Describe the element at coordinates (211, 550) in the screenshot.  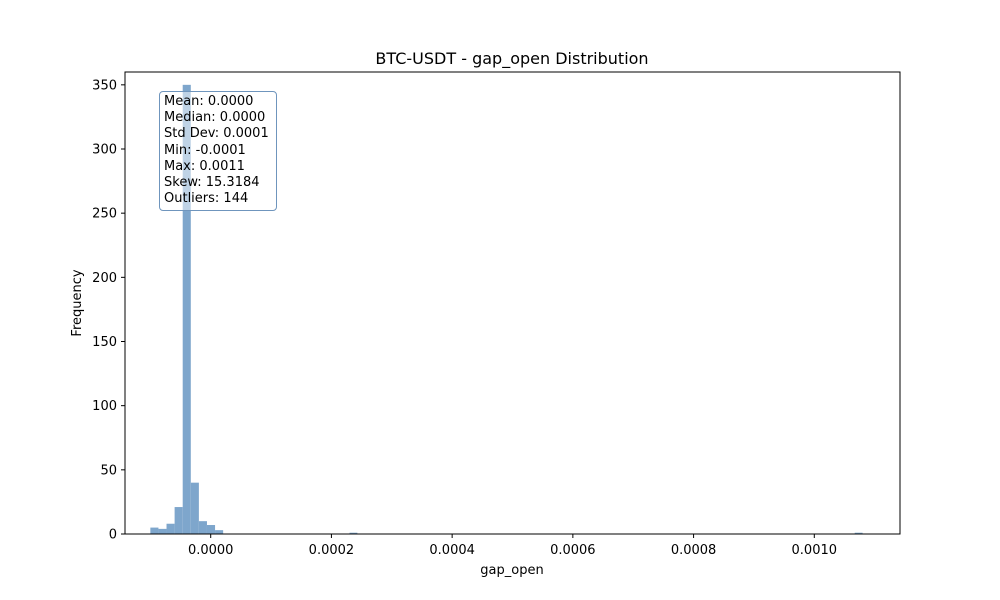
I see `x-tick-label: 0.0000` at that location.